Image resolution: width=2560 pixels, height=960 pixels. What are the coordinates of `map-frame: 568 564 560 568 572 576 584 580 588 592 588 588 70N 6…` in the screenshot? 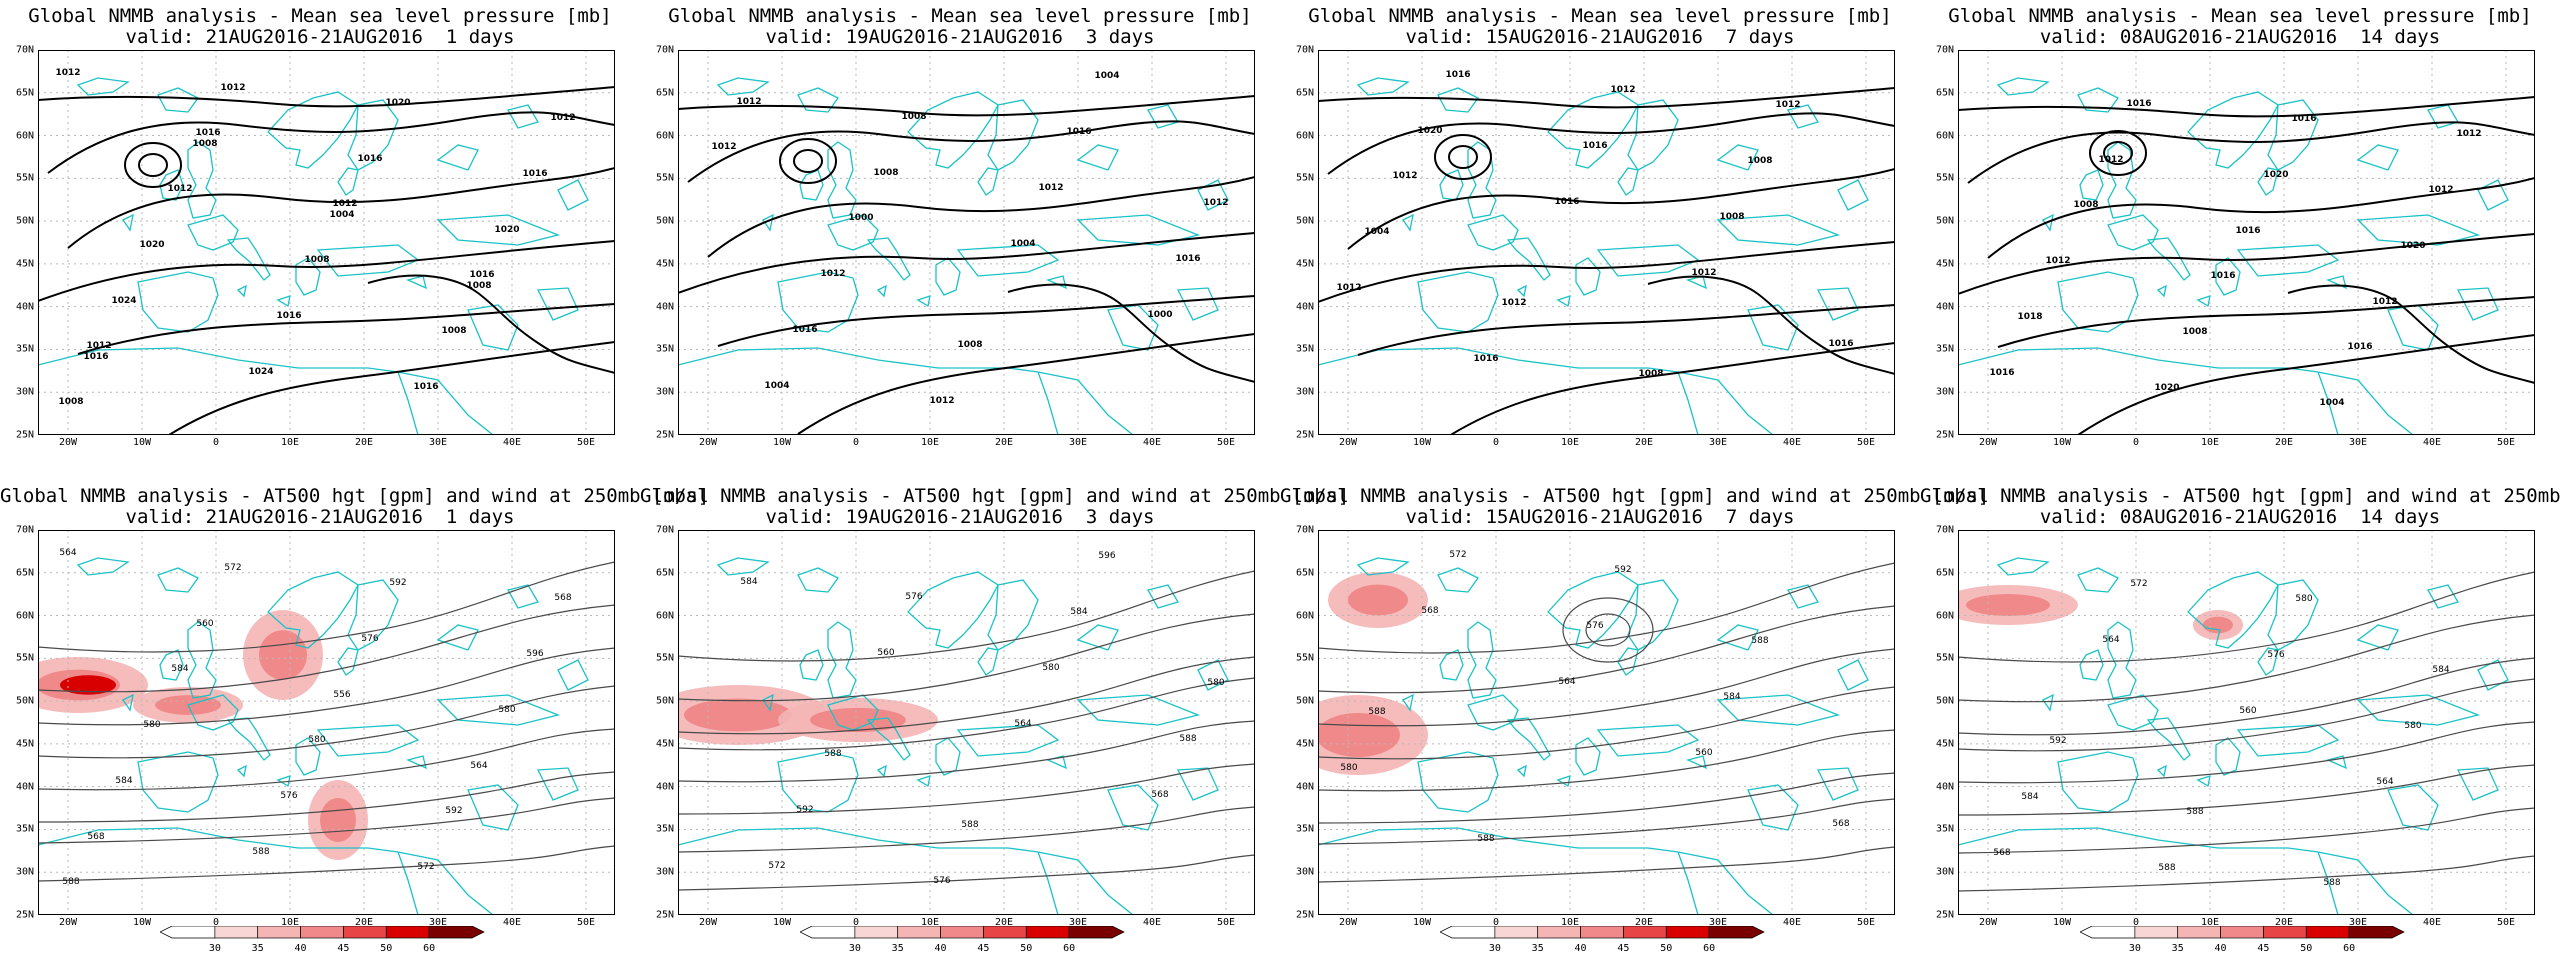 It's located at (1595, 726).